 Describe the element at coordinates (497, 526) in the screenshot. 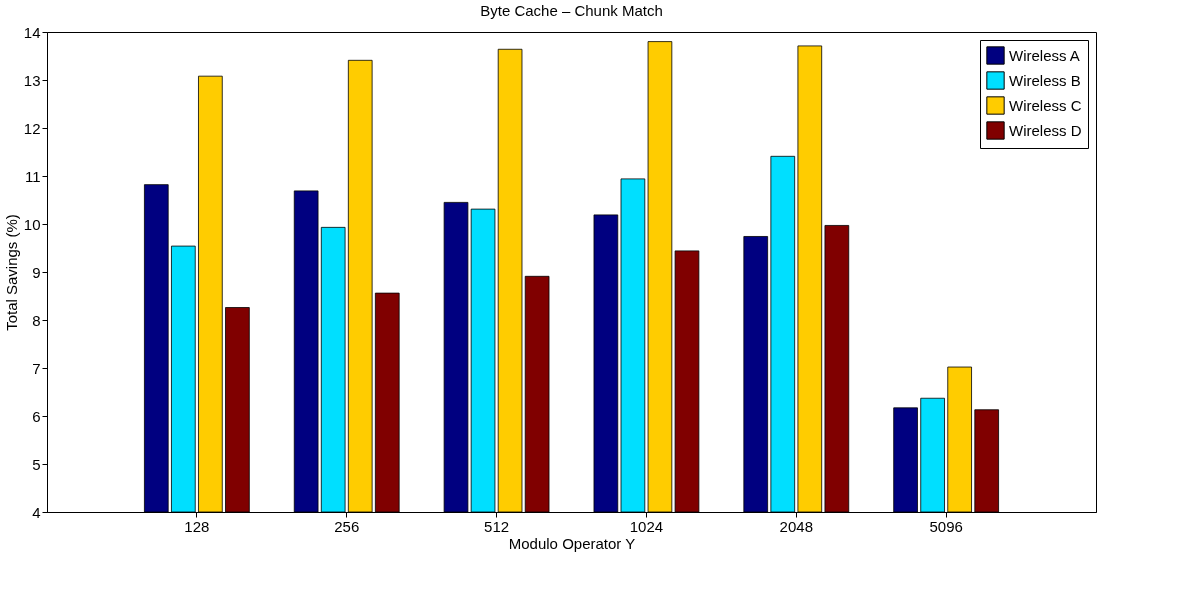

I see `x-tick-label: 512` at that location.